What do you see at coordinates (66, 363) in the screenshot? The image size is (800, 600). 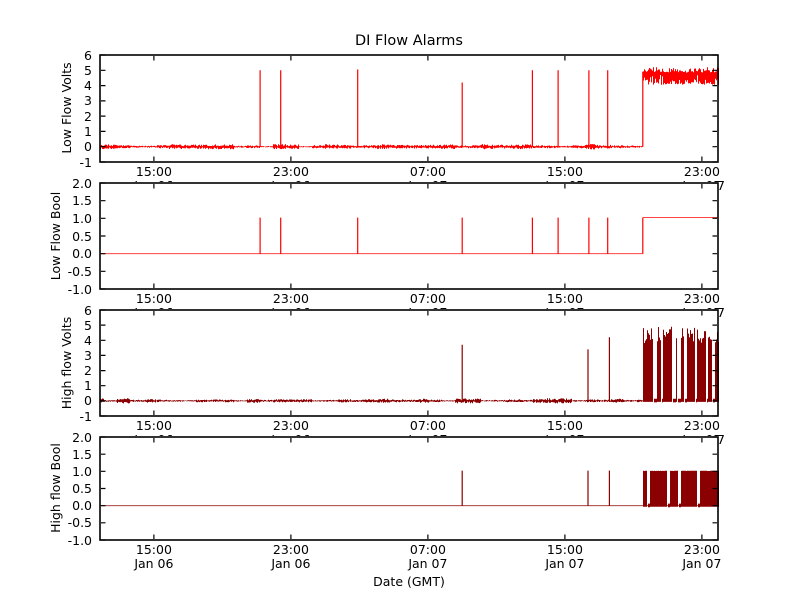 I see `y-axis-label-high-flow-volts: High flow Volts` at bounding box center [66, 363].